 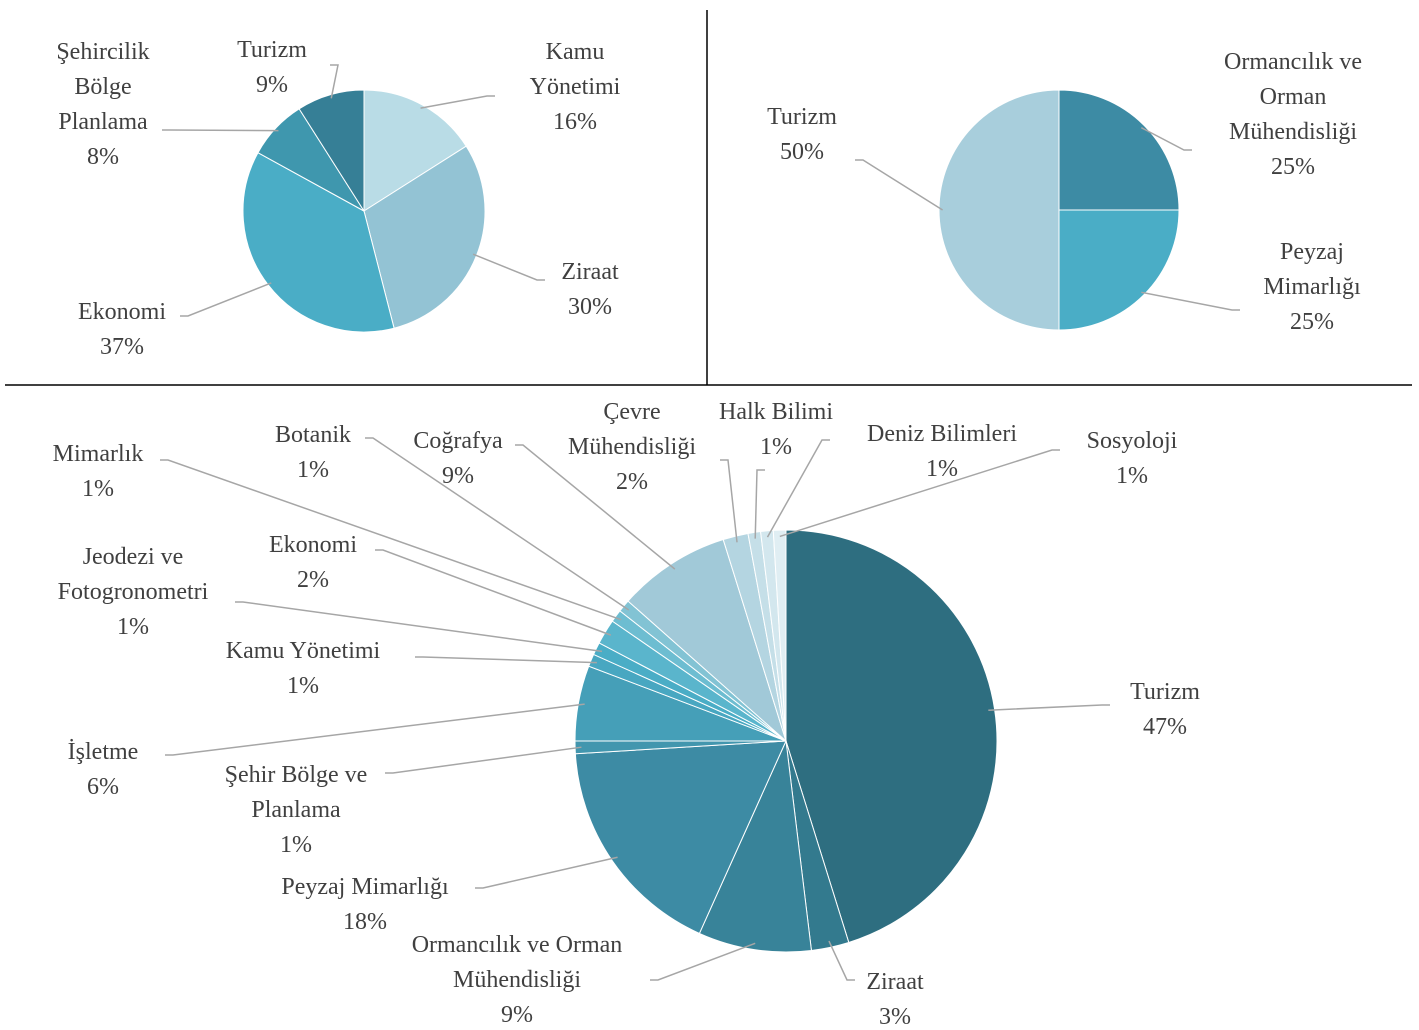 What do you see at coordinates (133, 574) in the screenshot?
I see `category-label: Jeodezi ve Fotogronometri` at bounding box center [133, 574].